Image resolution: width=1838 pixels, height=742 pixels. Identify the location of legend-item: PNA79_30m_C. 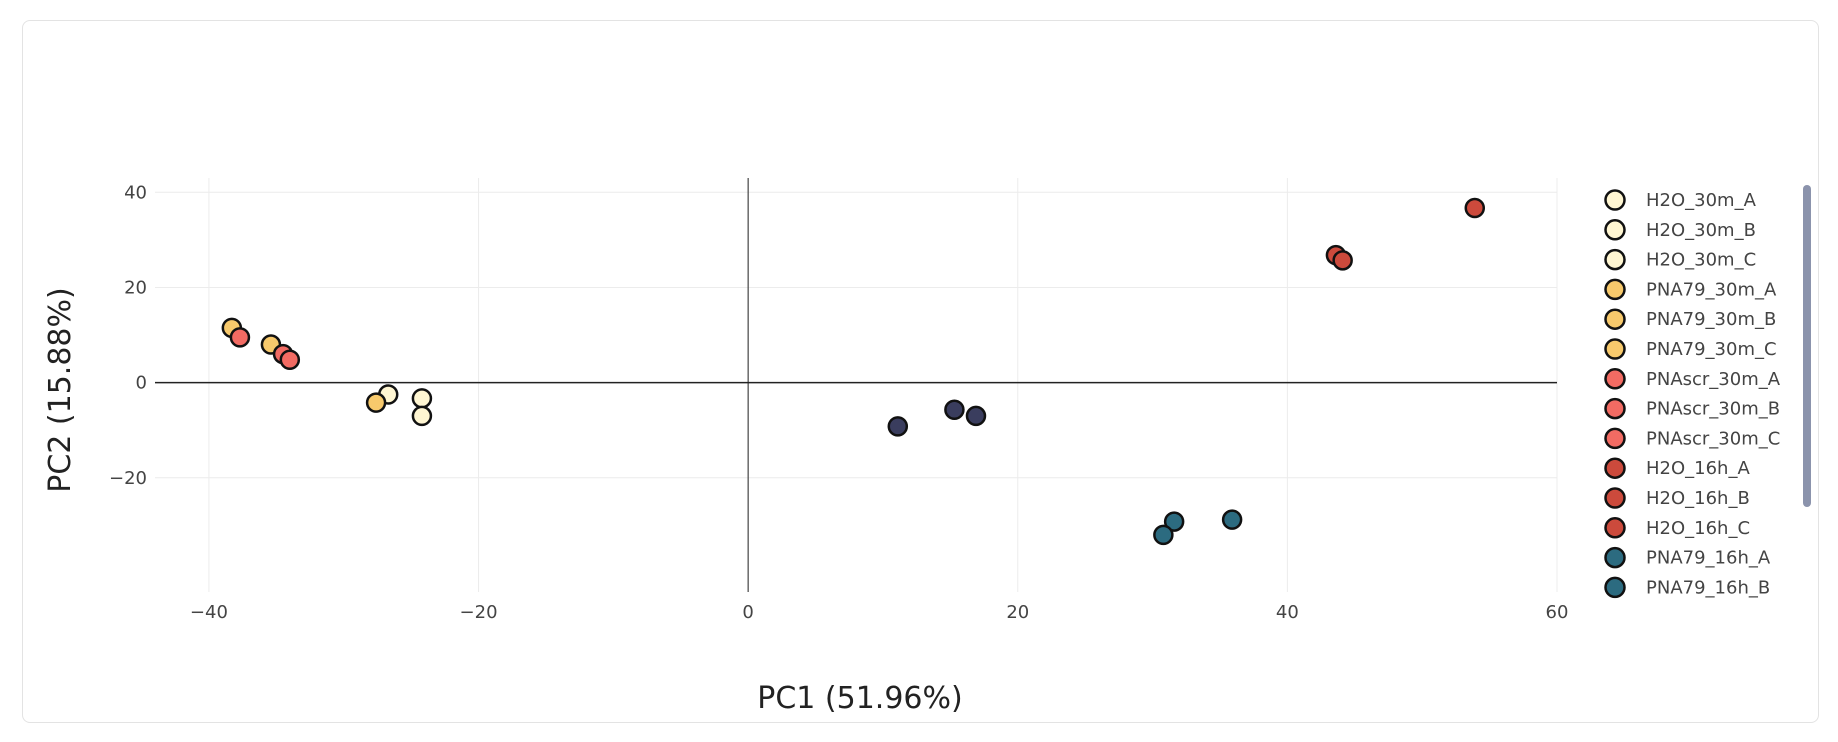
(1690, 349).